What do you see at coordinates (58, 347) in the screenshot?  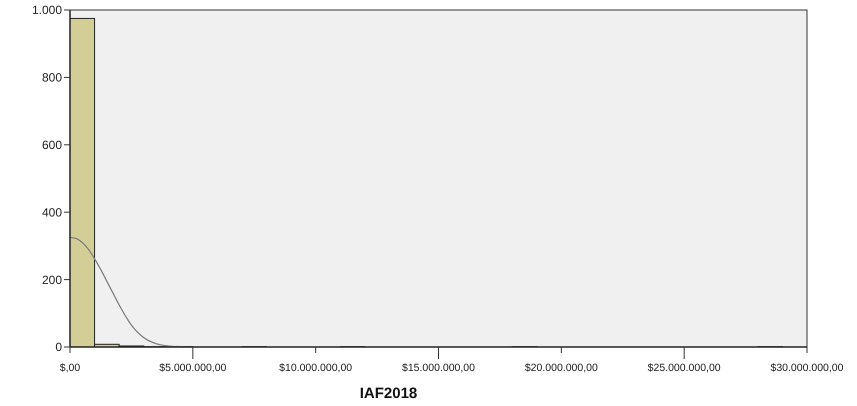 I see `y-tick-label: 0` at bounding box center [58, 347].